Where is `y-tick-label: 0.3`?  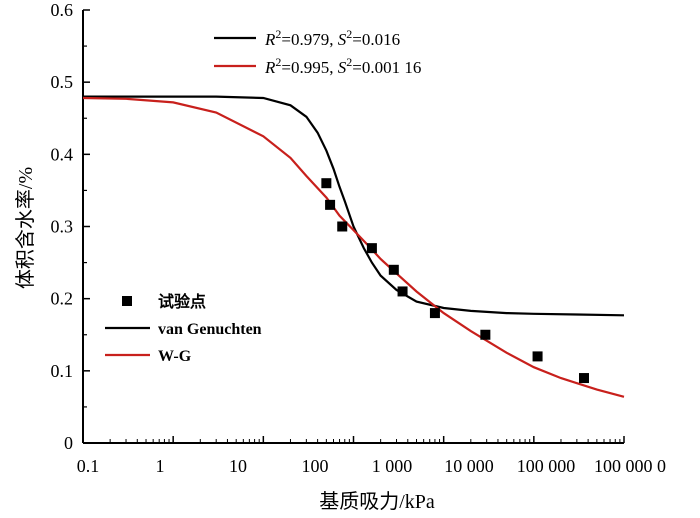
y-tick-label: 0.3 is located at coordinates (62, 227).